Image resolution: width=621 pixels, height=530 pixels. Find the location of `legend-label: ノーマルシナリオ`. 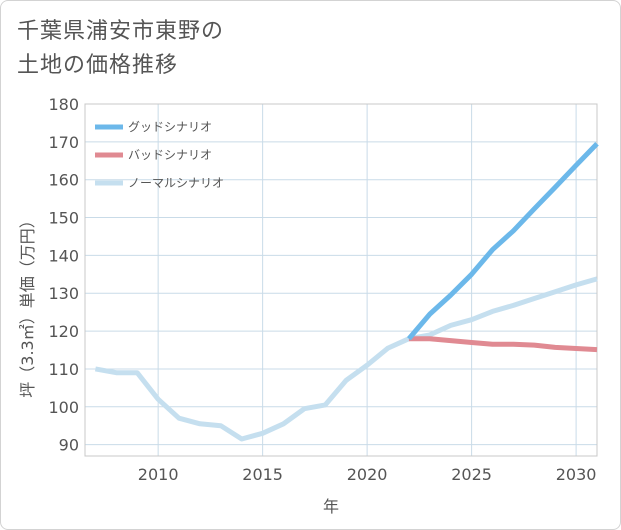

legend-label: ノーマルシナリオ is located at coordinates (176, 183).